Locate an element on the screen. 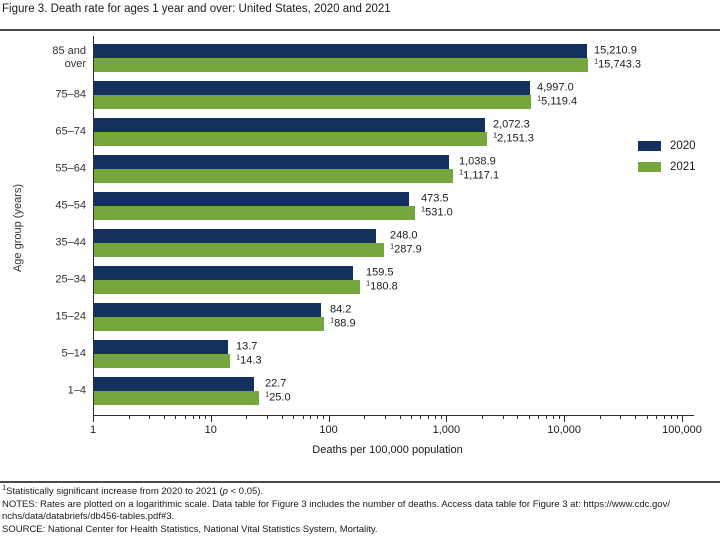  value-label-2021-5-14: 114.3 is located at coordinates (249, 359).